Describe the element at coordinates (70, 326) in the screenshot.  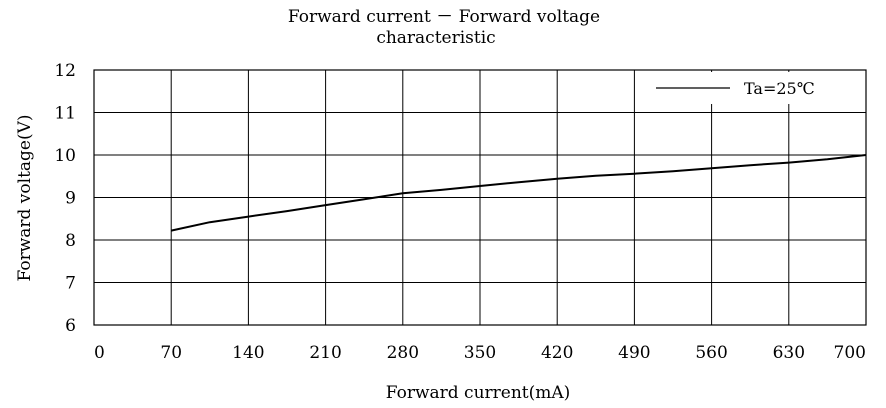
I see `y-tick-label-0: 6` at that location.